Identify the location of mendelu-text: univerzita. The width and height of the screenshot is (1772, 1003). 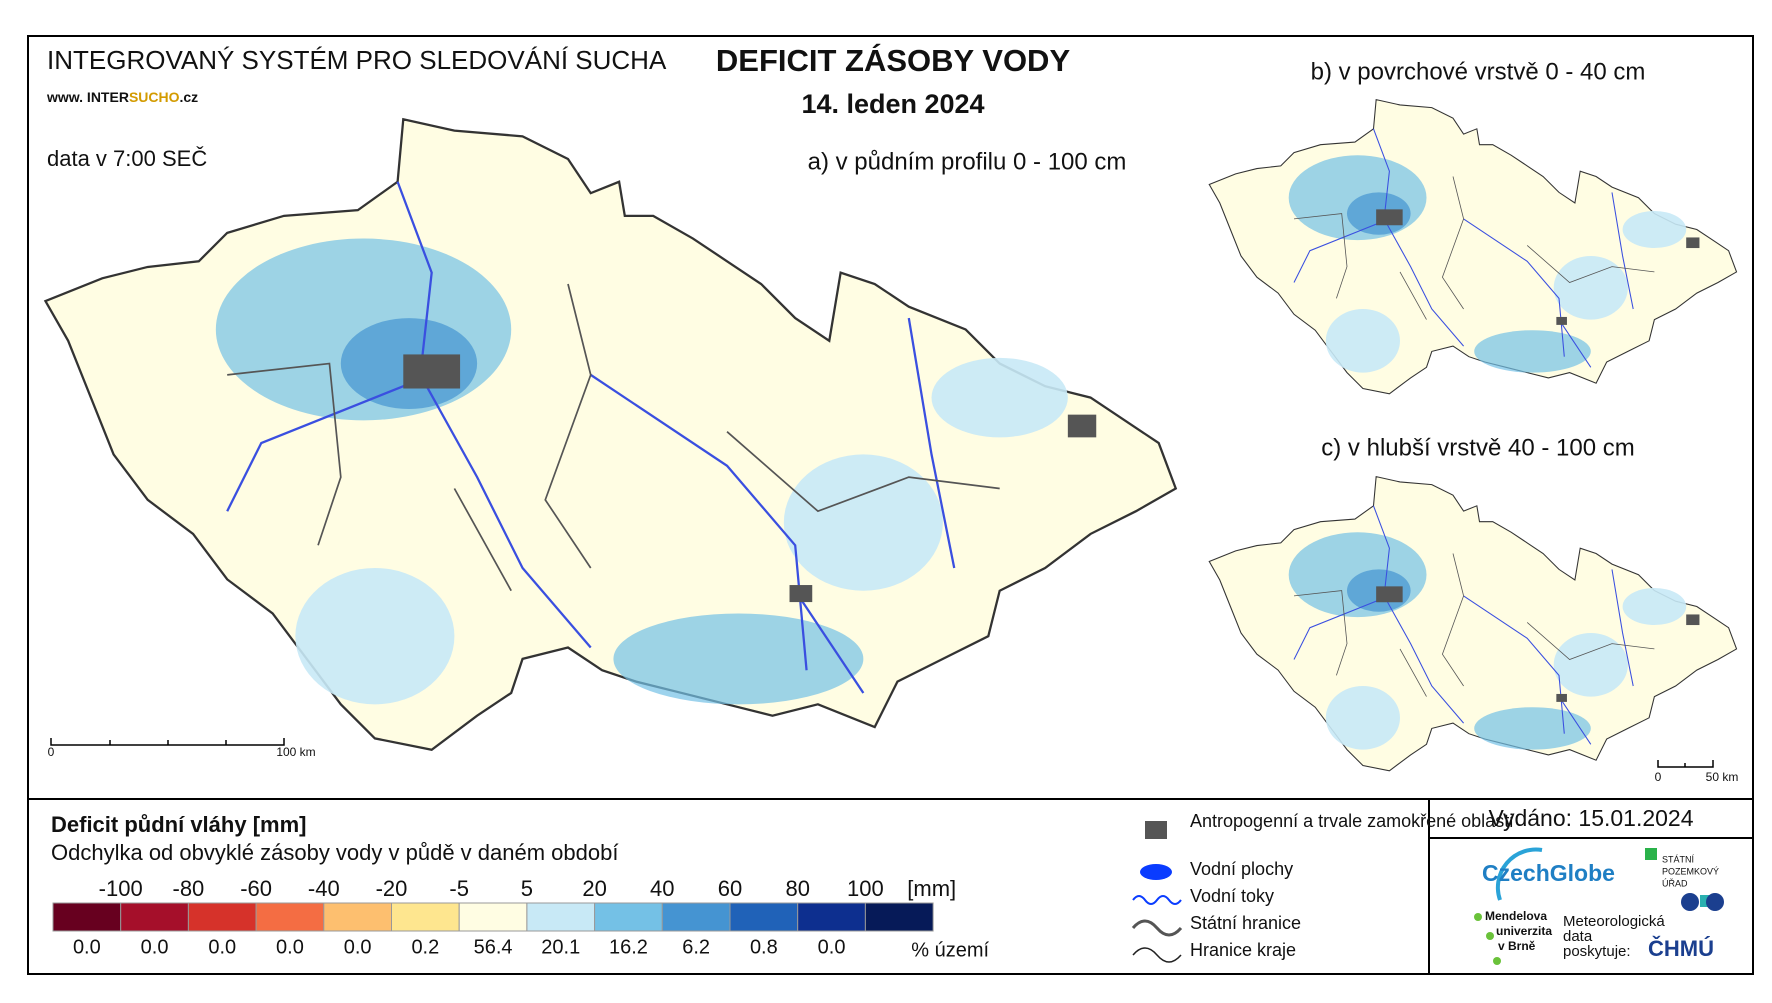
(1524, 931).